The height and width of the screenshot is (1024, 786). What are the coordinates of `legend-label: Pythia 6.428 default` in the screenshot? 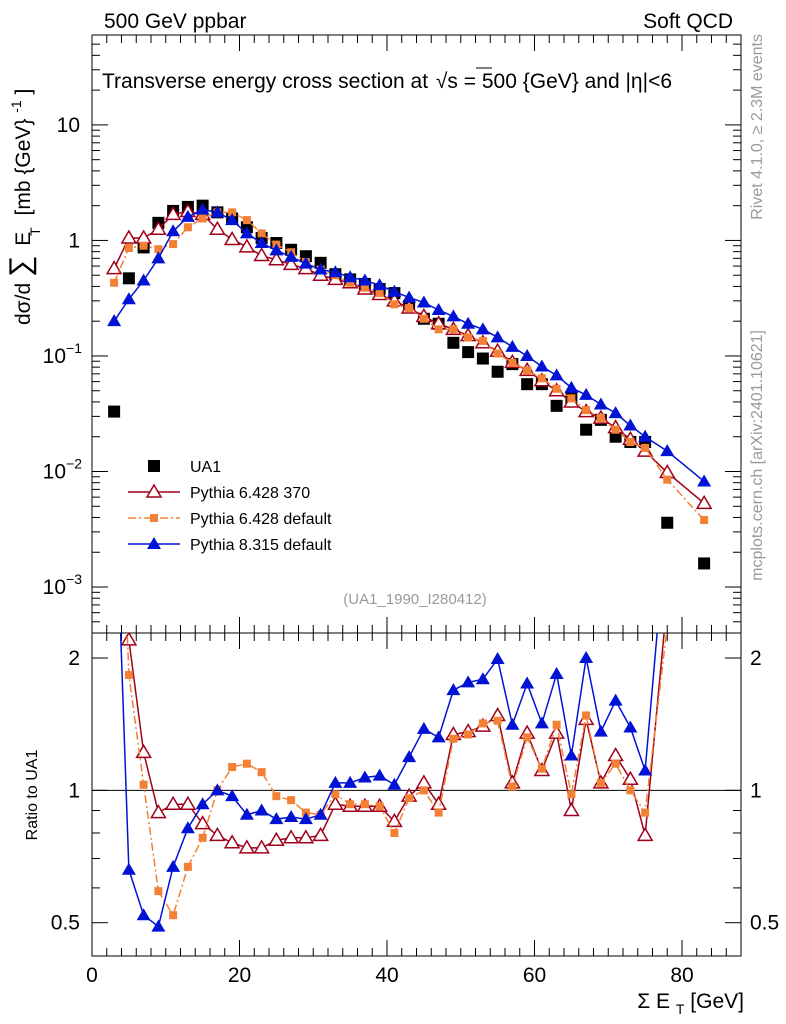 It's located at (261, 519).